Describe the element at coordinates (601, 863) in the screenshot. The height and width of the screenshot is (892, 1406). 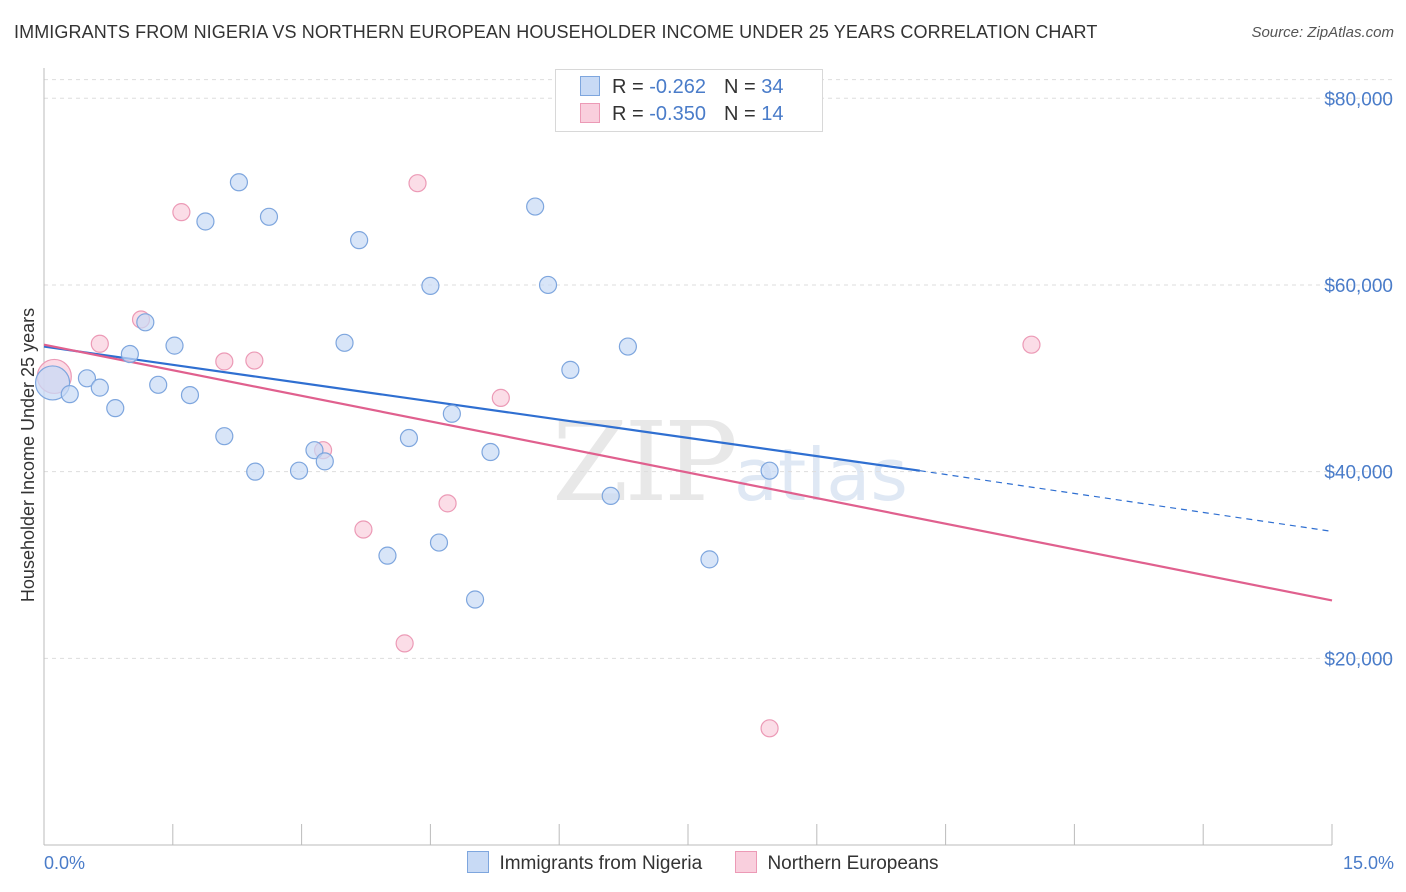
I see `series-label-nigeria: Immigrants from Nigeria` at that location.